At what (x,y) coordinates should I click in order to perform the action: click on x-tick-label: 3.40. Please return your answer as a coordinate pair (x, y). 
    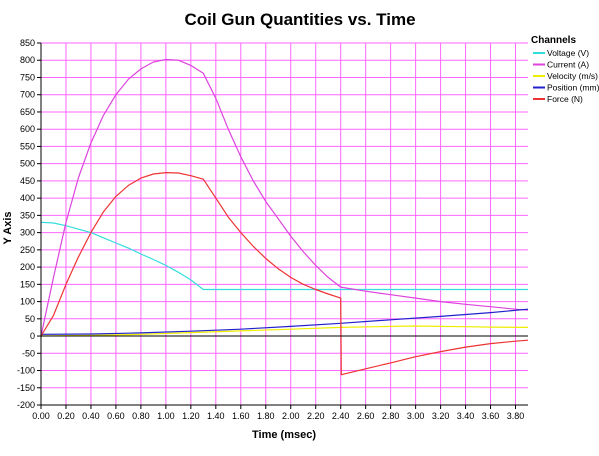
    Looking at the image, I should click on (466, 416).